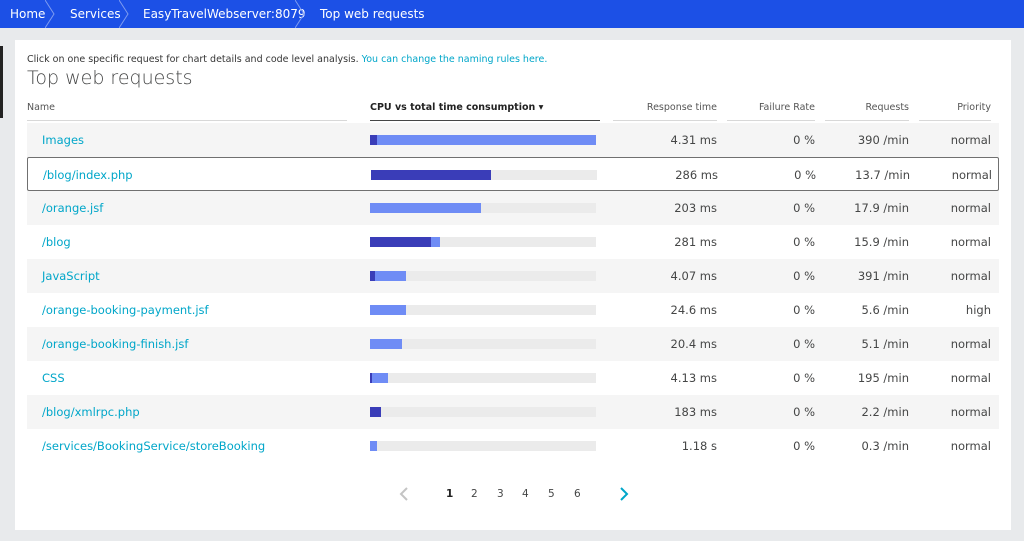 Image resolution: width=1024 pixels, height=541 pixels. I want to click on table-row: /blog/index.php 286 ms 0 % 13.7 /min normal, so click(513, 174).